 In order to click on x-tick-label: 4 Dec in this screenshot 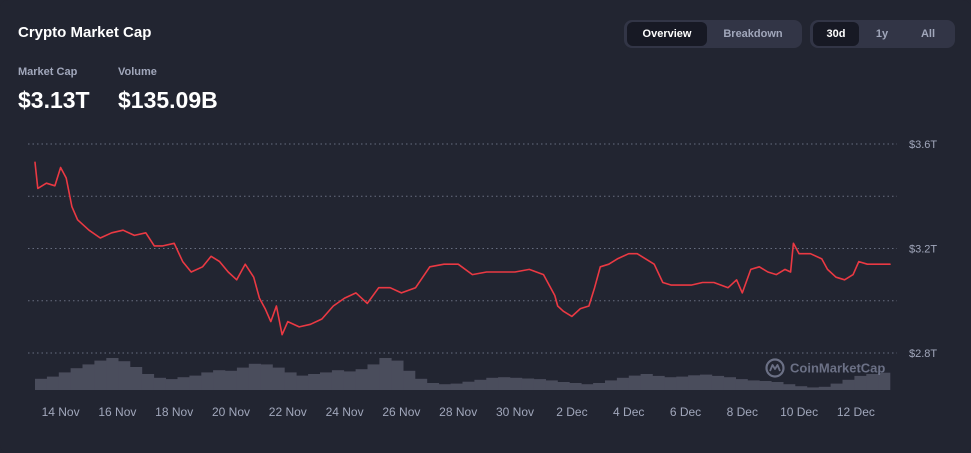, I will do `click(628, 412)`.